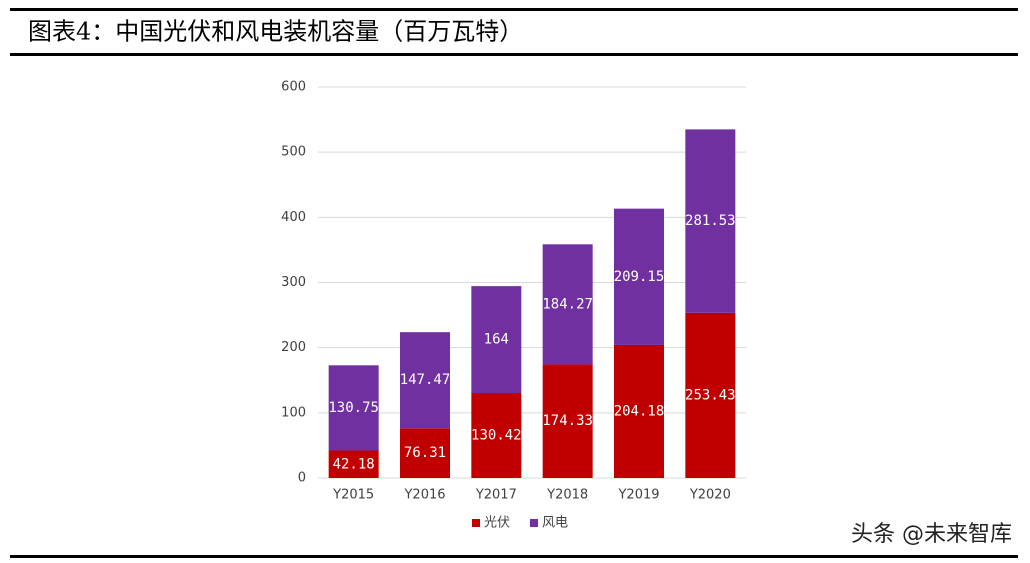 The height and width of the screenshot is (563, 1030). What do you see at coordinates (514, 9) in the screenshot?
I see `top-rule` at bounding box center [514, 9].